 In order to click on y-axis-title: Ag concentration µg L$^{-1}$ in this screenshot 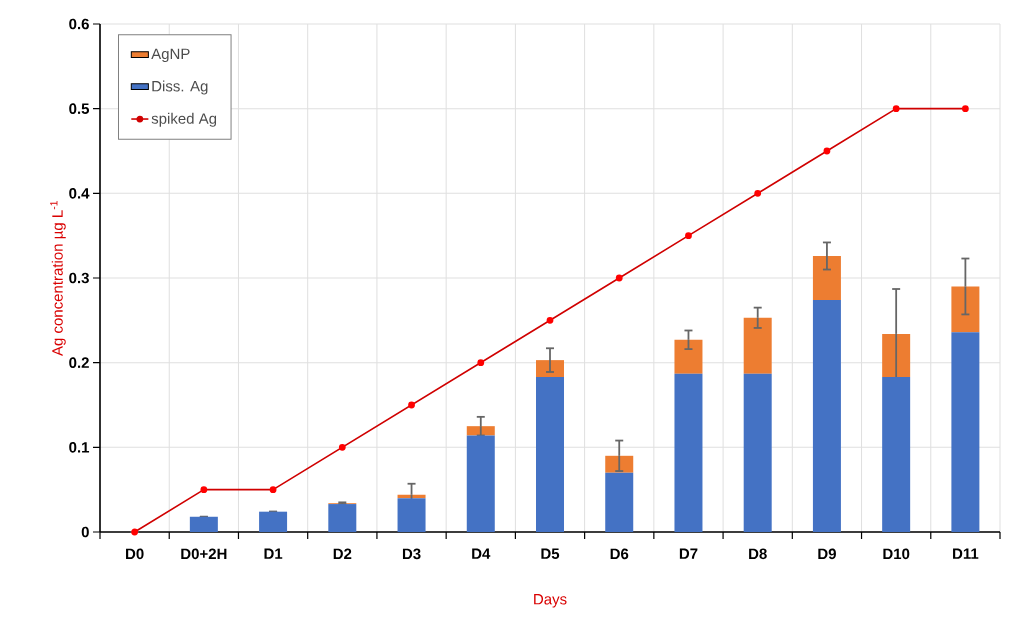, I will do `click(58, 278)`.